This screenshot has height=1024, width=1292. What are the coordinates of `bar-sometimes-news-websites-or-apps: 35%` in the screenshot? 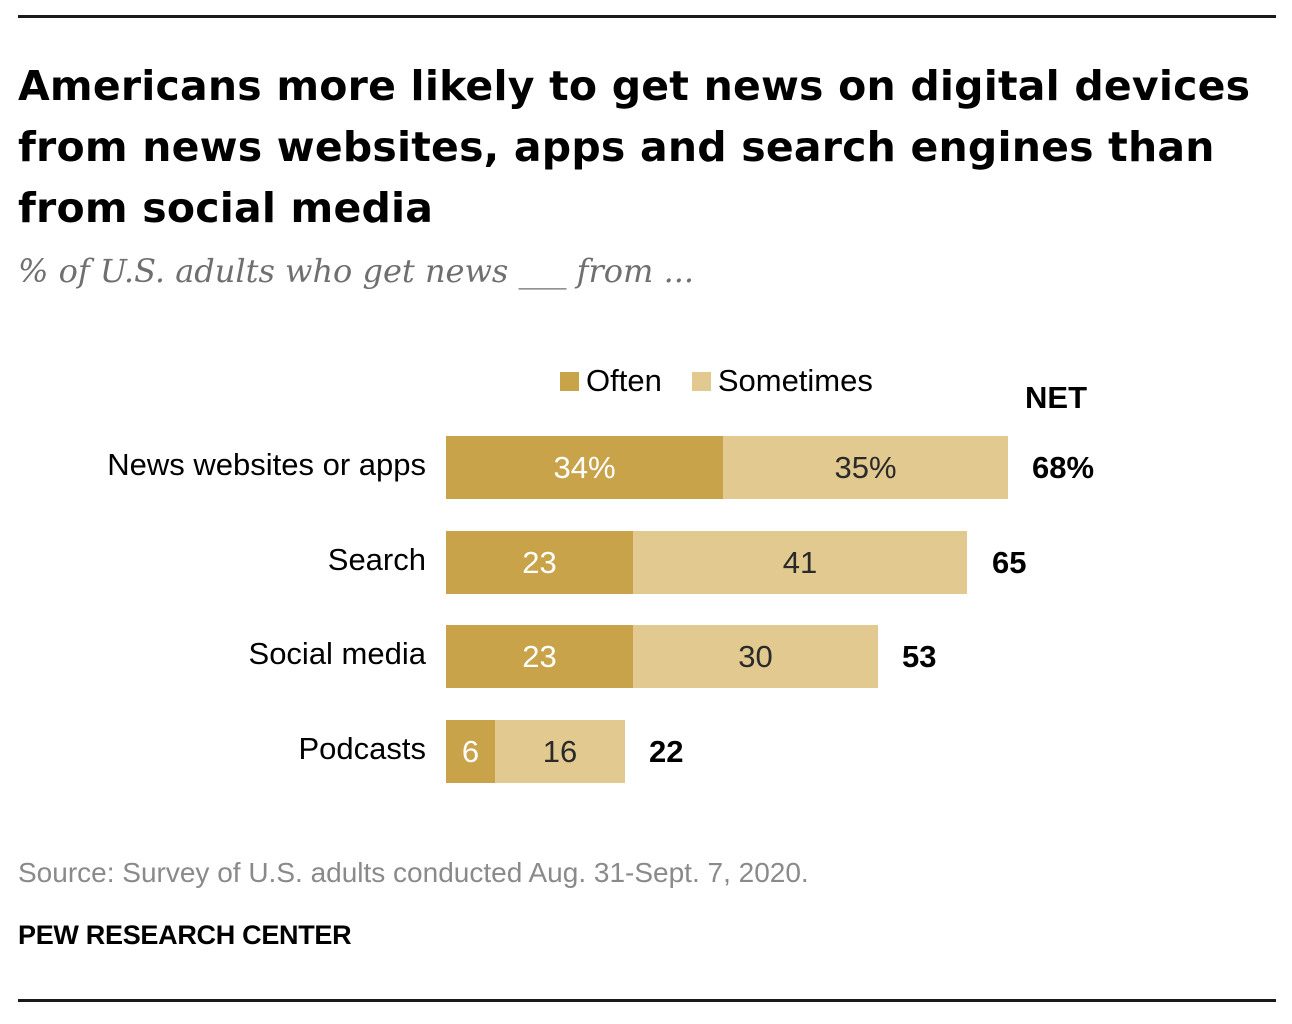 It's located at (865, 467).